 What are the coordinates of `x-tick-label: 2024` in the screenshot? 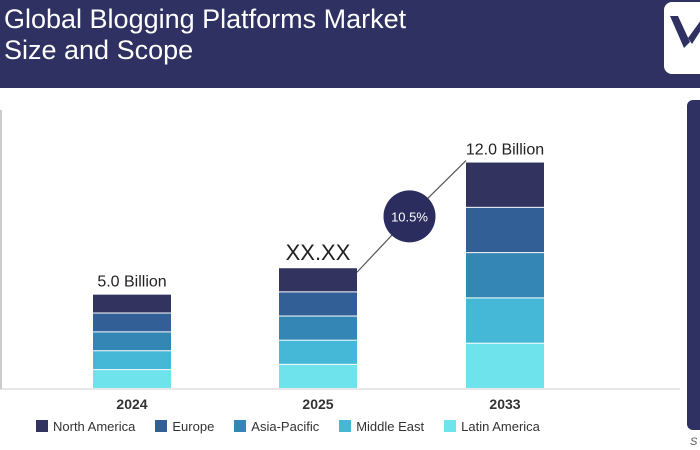 It's located at (131, 404).